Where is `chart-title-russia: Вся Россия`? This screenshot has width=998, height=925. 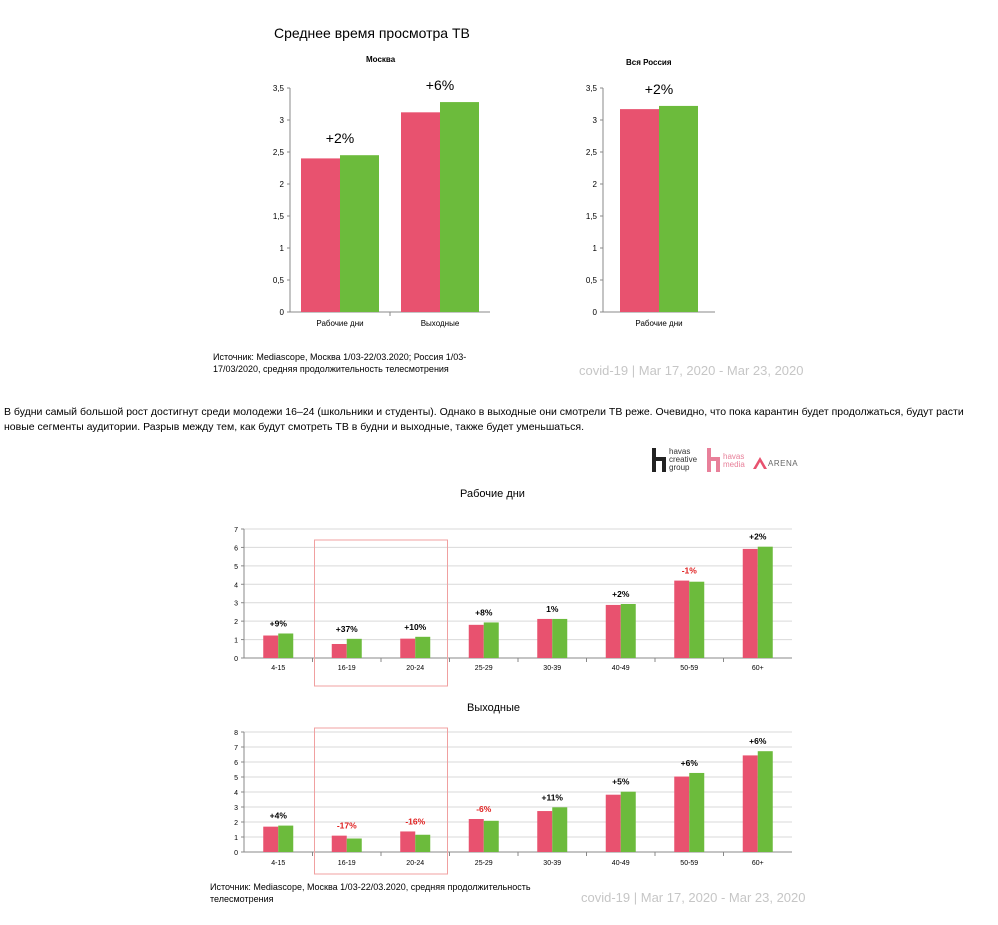
chart-title-russia: Вся Россия is located at coordinates (649, 62).